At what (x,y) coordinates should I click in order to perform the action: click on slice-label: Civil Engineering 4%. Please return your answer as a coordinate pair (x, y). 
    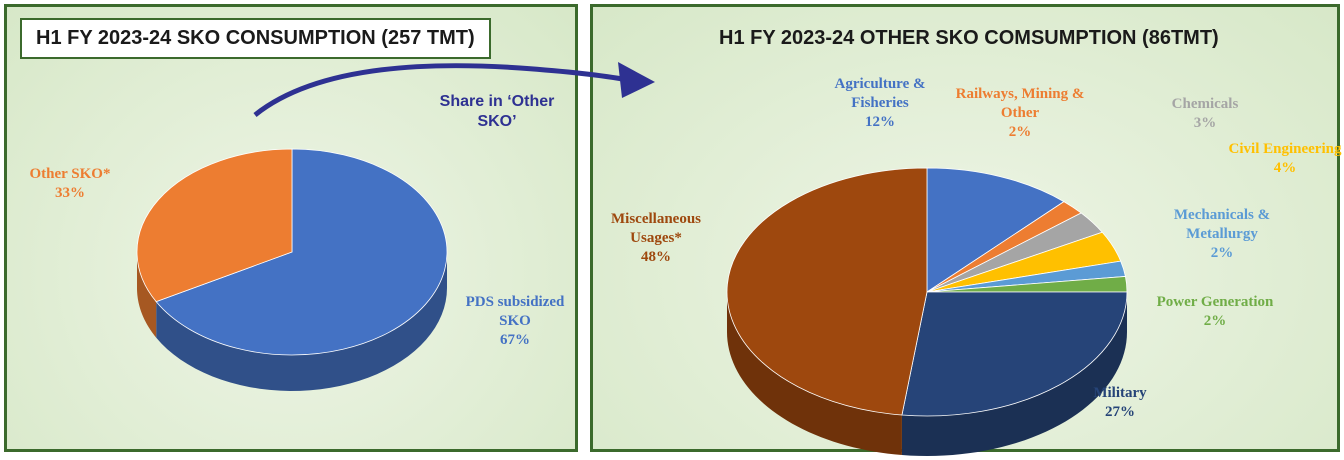
    Looking at the image, I should click on (1279, 159).